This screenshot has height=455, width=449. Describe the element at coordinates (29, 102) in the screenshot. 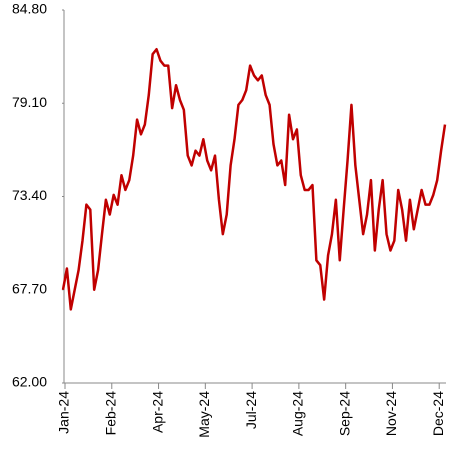

I see `y-tick-label: 79.10` at that location.